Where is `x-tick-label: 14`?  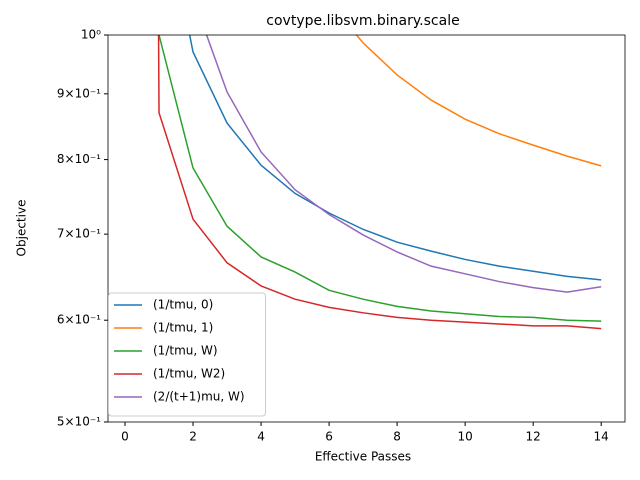 x-tick-label: 14 is located at coordinates (601, 437).